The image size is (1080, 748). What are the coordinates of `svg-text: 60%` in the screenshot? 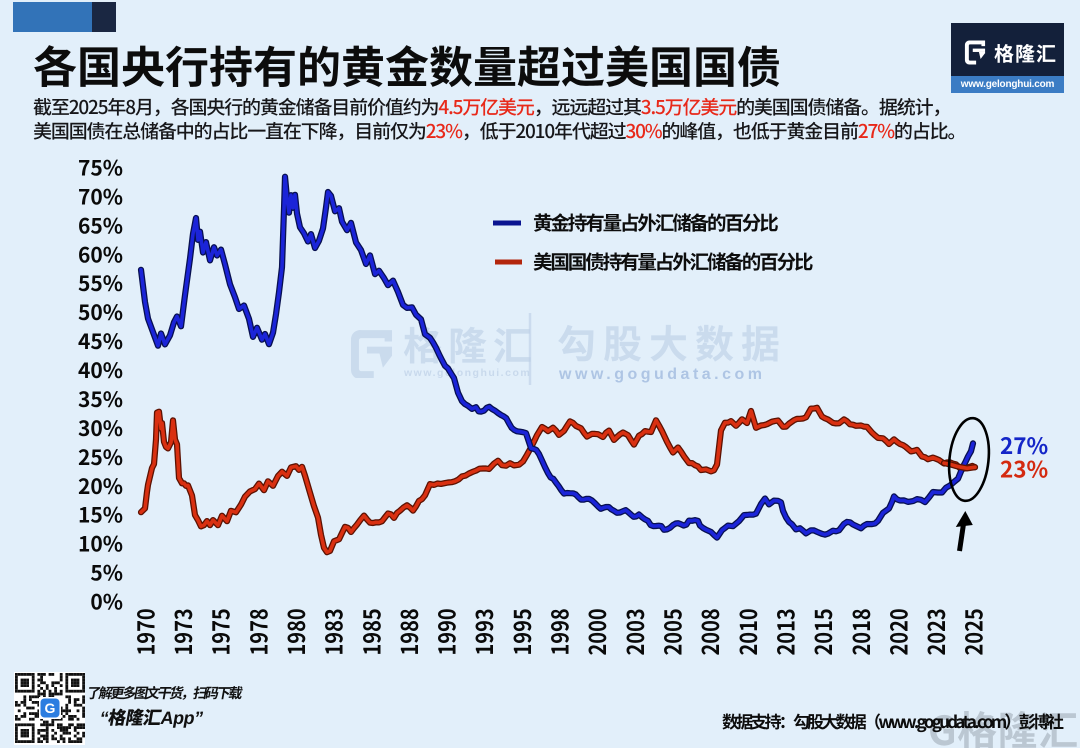 It's located at (100, 254).